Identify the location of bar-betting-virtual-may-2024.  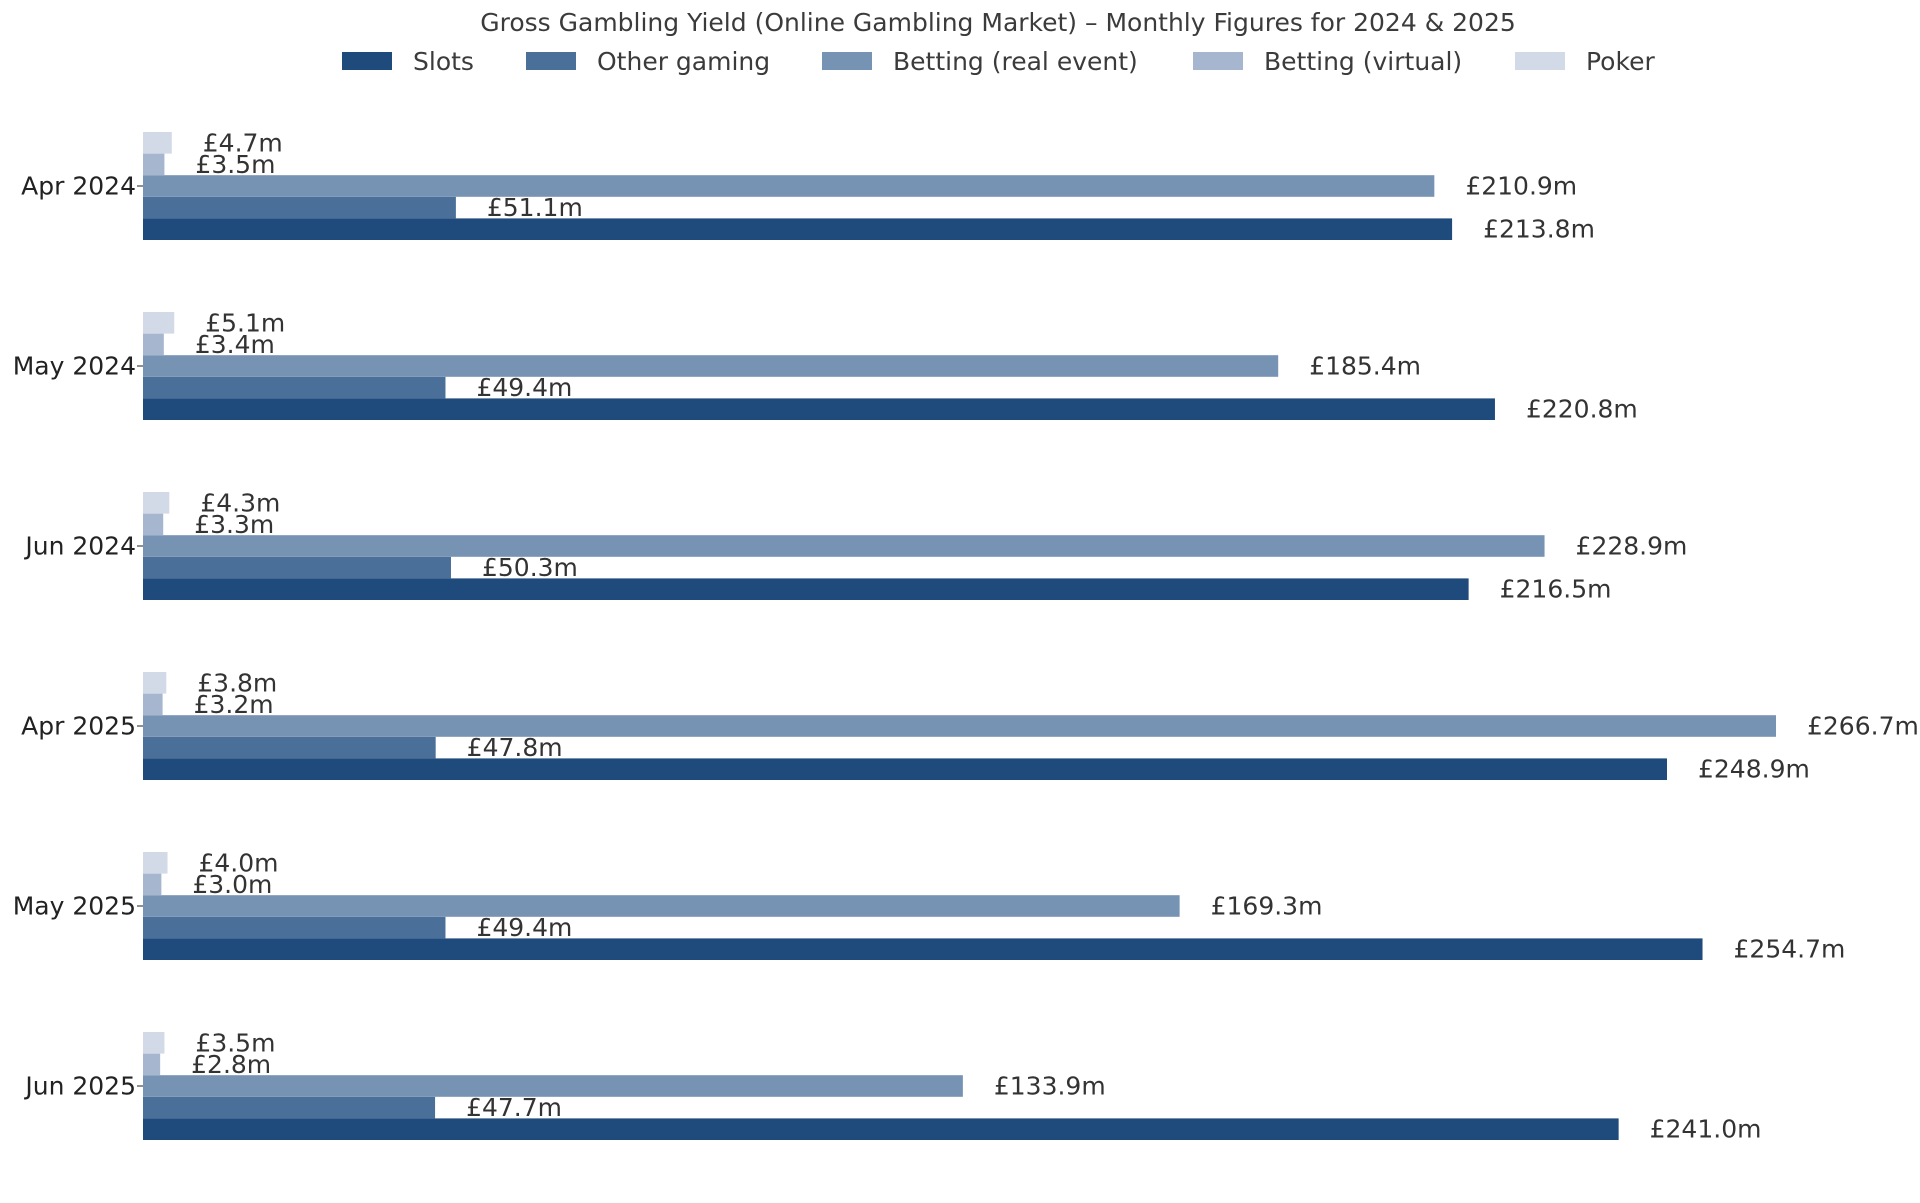
(153, 344).